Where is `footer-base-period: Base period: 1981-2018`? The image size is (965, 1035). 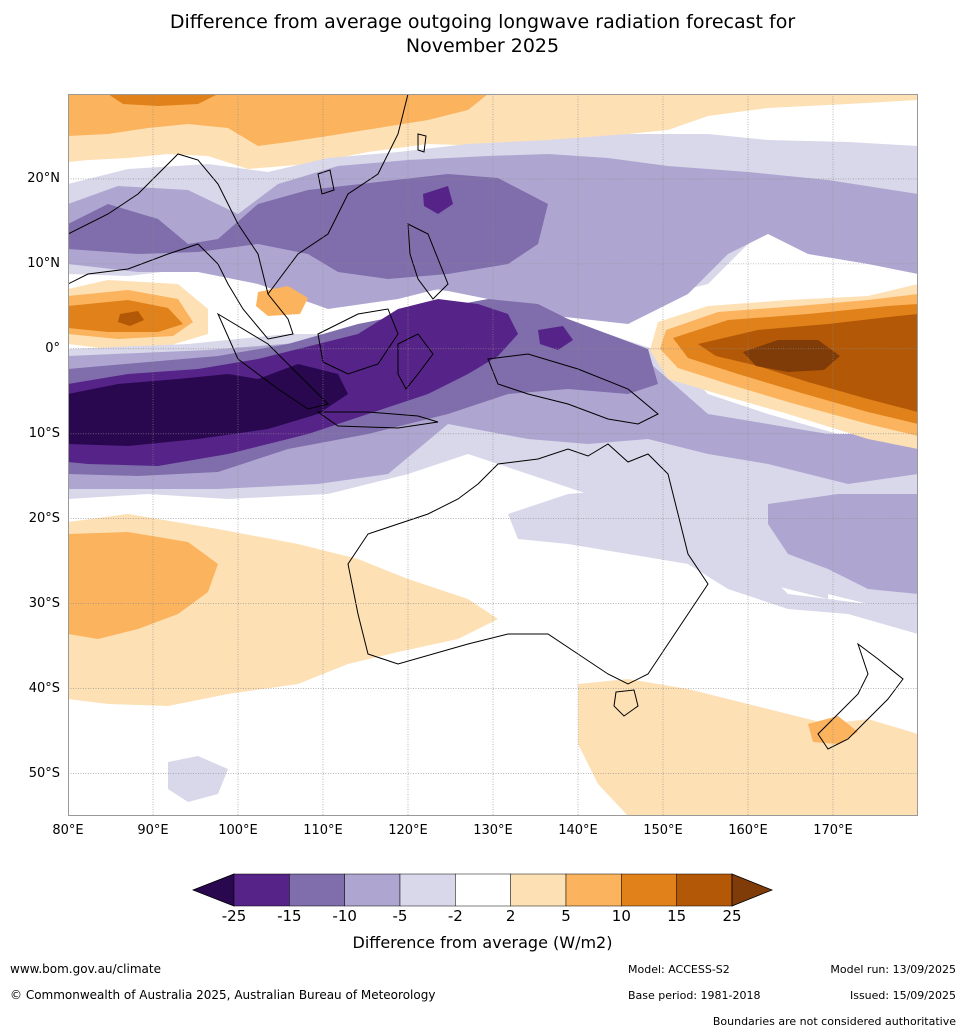
footer-base-period: Base period: 1981-2018 is located at coordinates (694, 995).